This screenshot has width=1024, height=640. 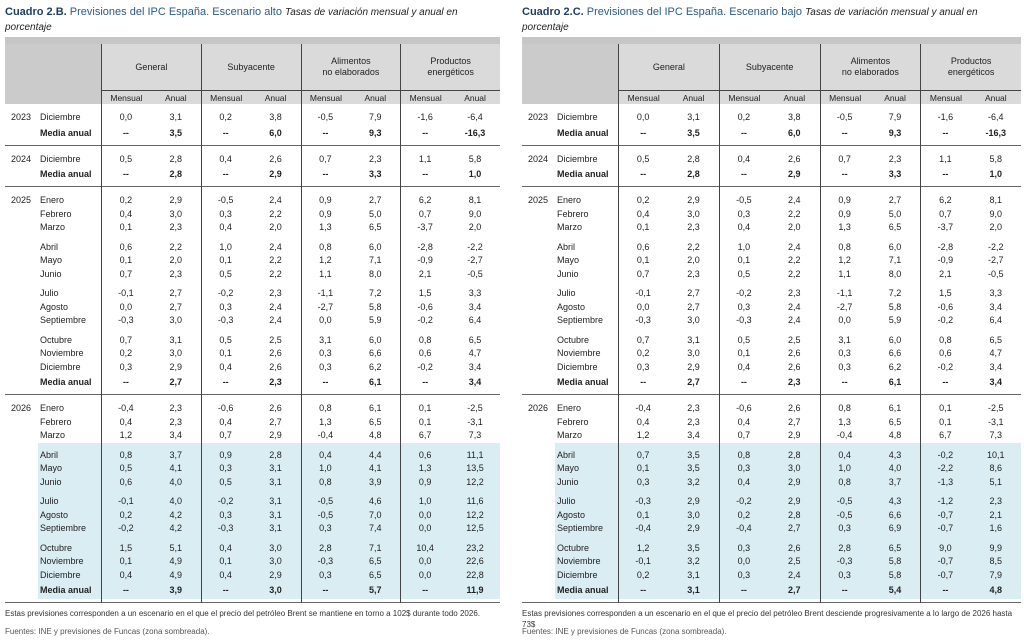 What do you see at coordinates (375, 529) in the screenshot?
I see `value-cell: 7,4` at bounding box center [375, 529].